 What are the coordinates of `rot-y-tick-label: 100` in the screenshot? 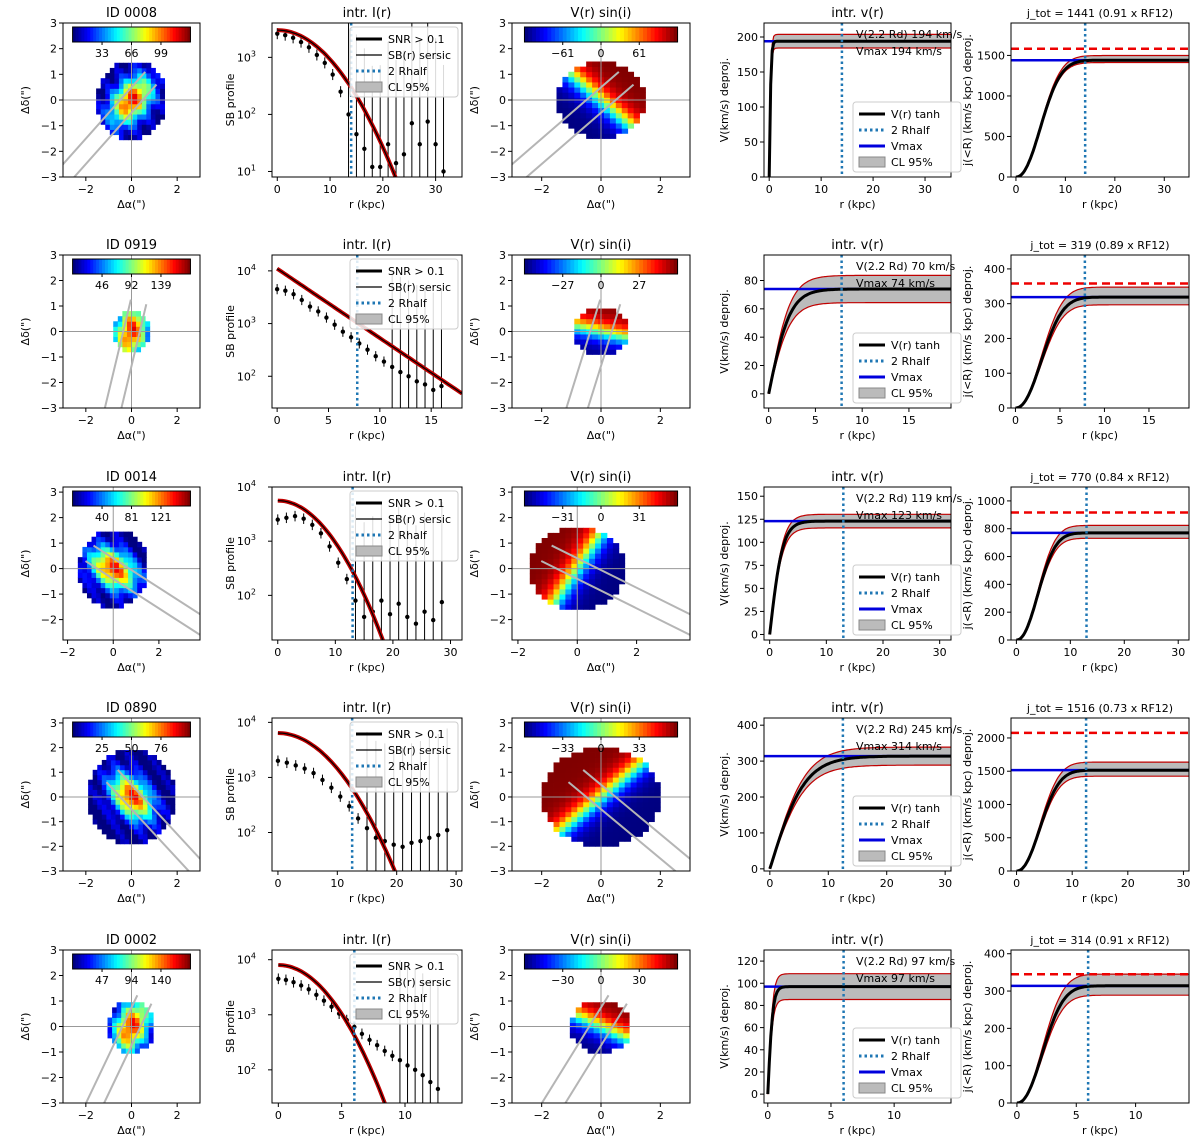 It's located at (747, 833).